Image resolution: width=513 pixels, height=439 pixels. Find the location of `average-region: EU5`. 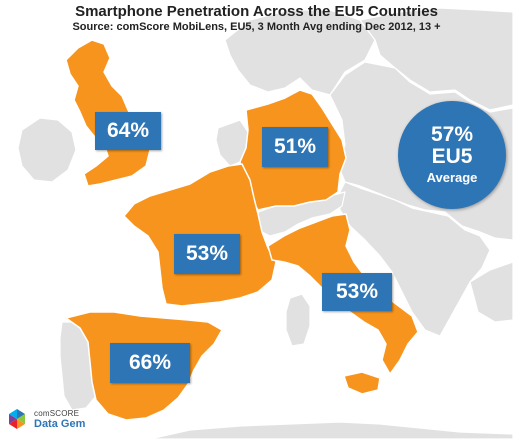

average-region: EU5 is located at coordinates (452, 156).